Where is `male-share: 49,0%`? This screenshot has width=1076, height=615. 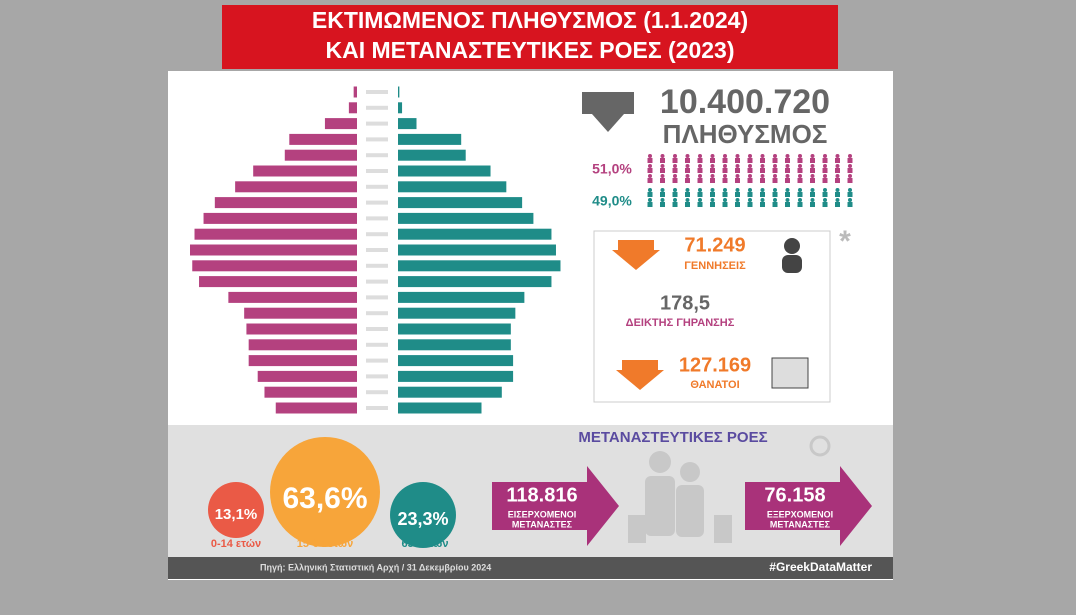
male-share: 49,0% is located at coordinates (612, 201).